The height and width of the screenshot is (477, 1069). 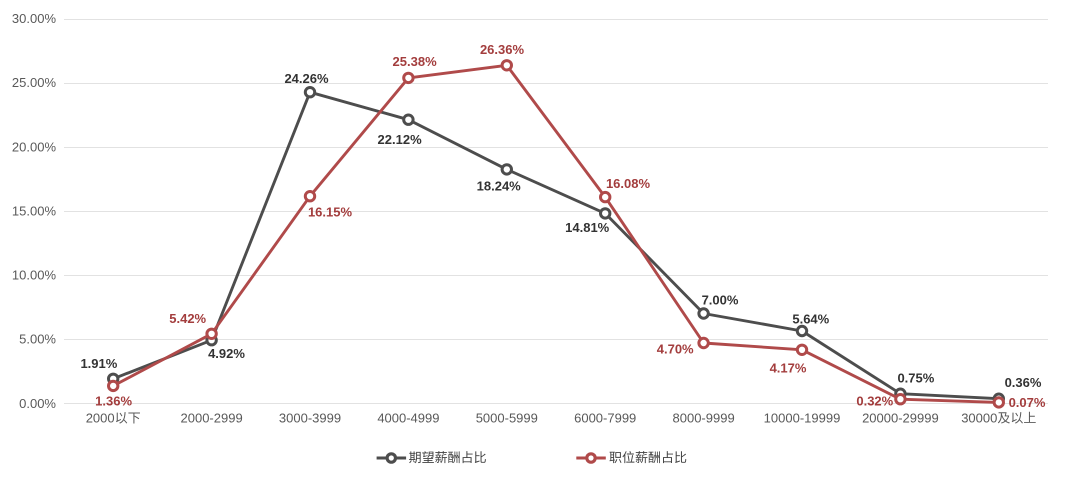 What do you see at coordinates (628, 183) in the screenshot?
I see `svg-text: 16.08%` at bounding box center [628, 183].